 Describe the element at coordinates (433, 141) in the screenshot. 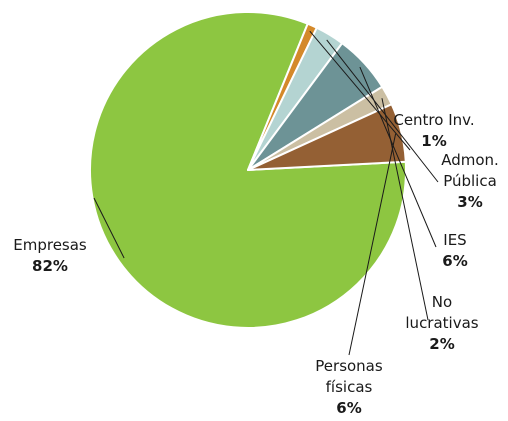

I see `slice-value-label: 1%` at that location.